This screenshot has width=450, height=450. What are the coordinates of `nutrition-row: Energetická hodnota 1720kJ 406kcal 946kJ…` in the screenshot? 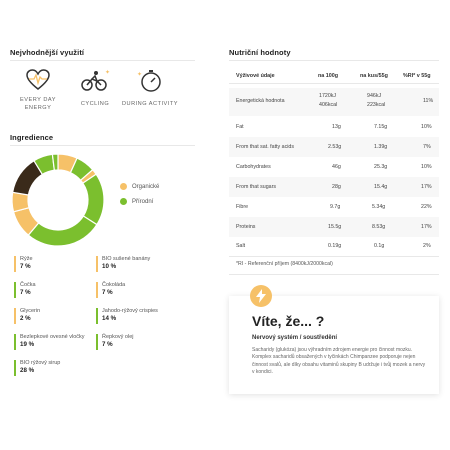 It's located at (334, 102).